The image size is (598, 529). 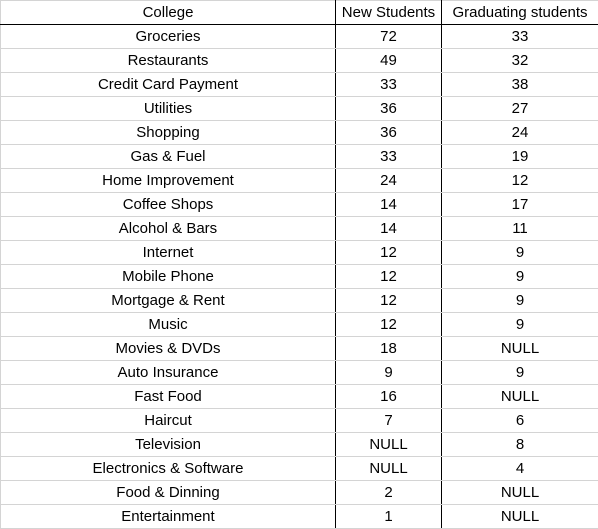 I want to click on cell-graduating-students: 27, so click(x=520, y=109).